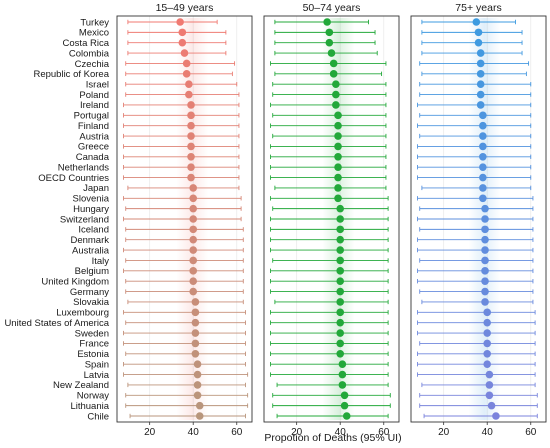 This screenshot has height=448, width=550. Describe the element at coordinates (83, 167) in the screenshot. I see `country-label: Netherlands` at that location.